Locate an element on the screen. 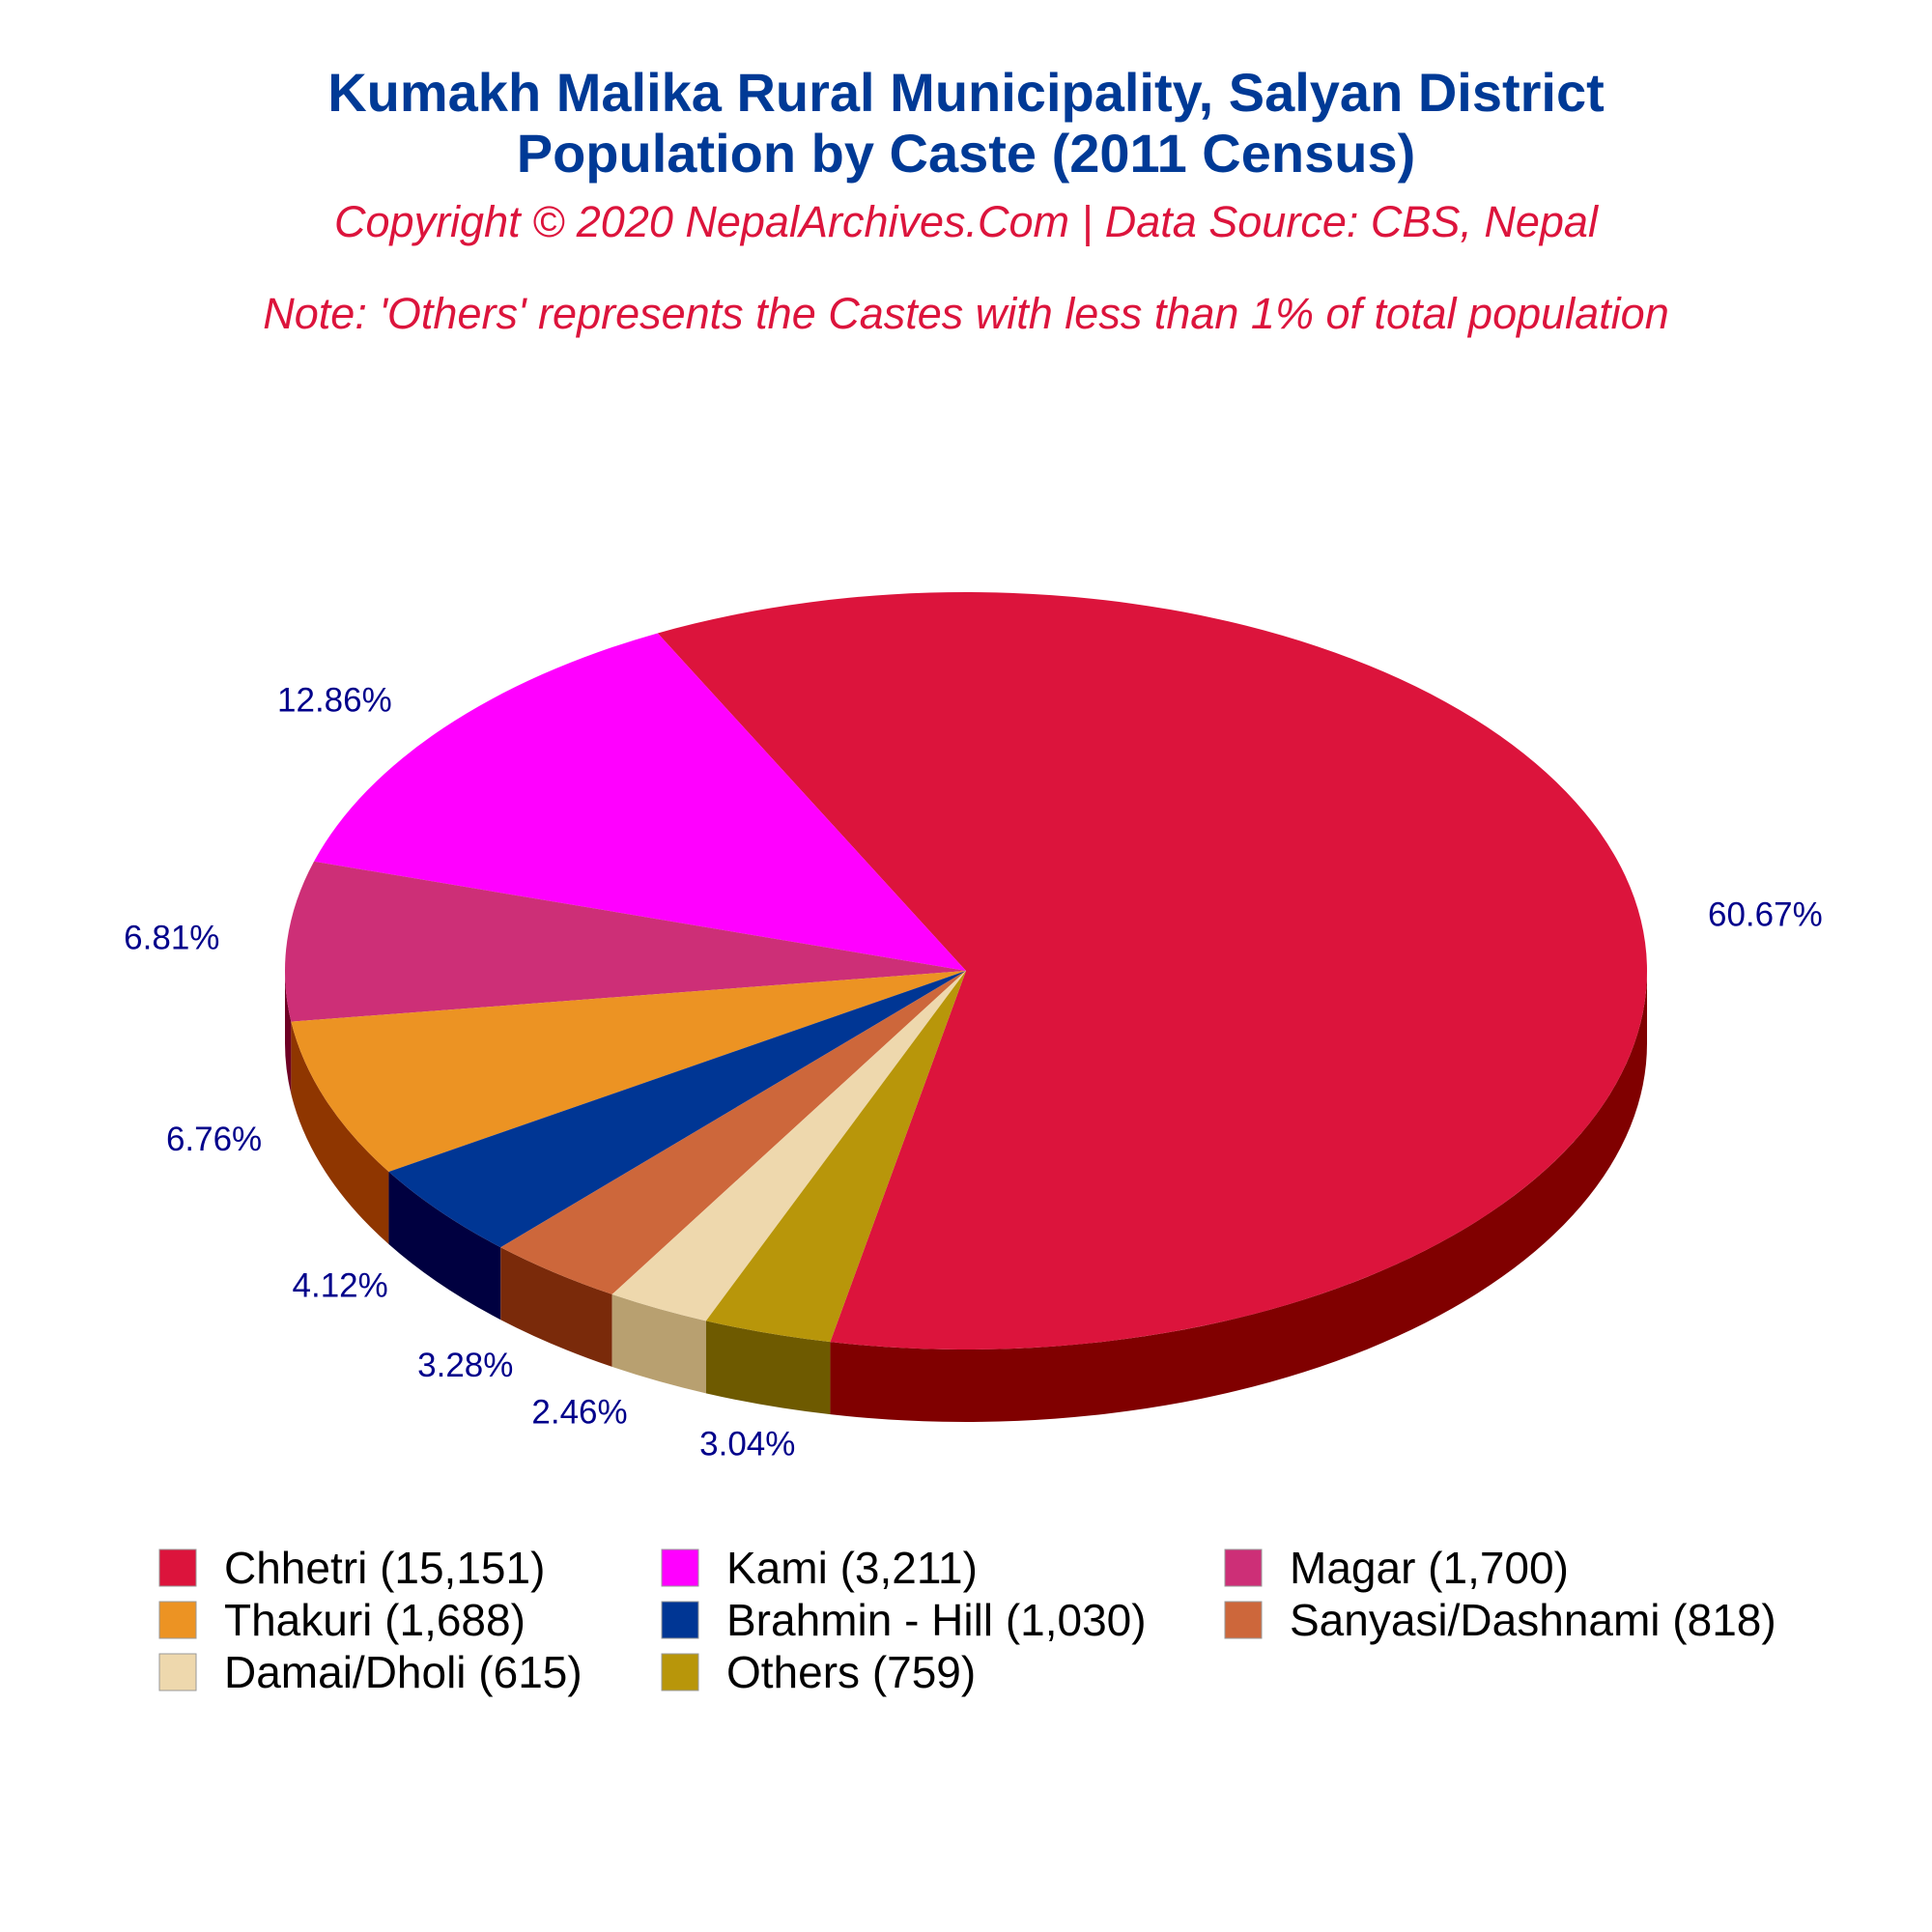 This screenshot has height=1932, width=1932. pie-side-sanyasi-dashnami is located at coordinates (556, 1307).